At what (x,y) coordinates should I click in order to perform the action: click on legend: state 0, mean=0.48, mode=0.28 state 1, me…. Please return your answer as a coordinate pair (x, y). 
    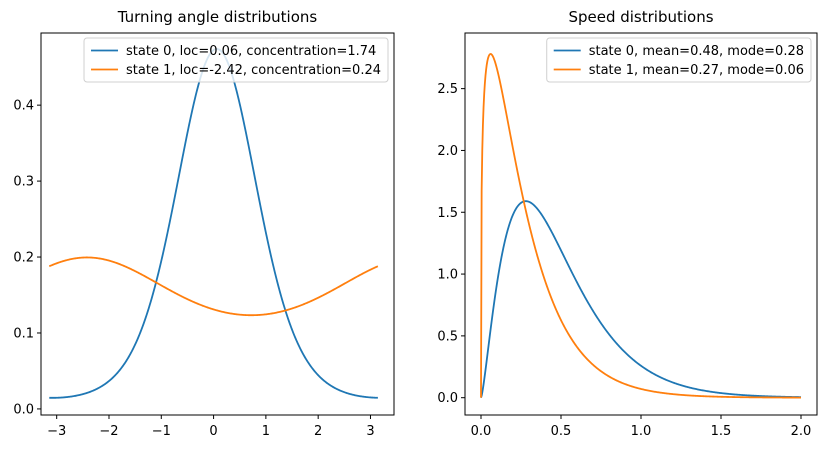
    Looking at the image, I should click on (679, 60).